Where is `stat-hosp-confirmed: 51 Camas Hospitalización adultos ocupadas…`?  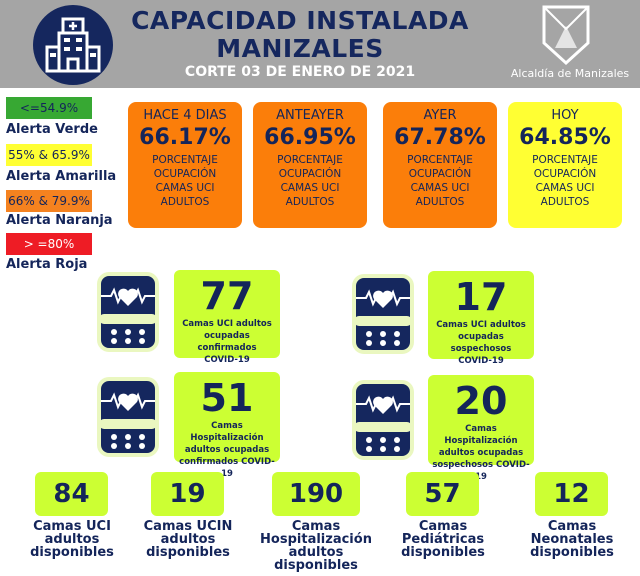 stat-hosp-confirmed: 51 Camas Hospitalización adultos ocupadas… is located at coordinates (227, 425).